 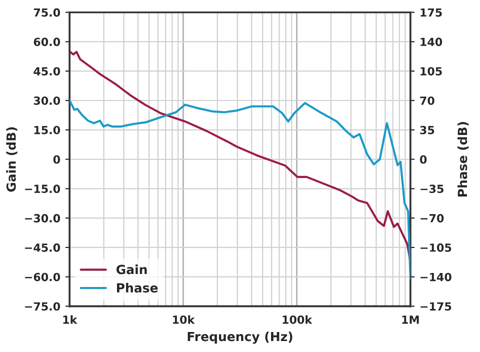 I want to click on x-tick-label: 10k, so click(x=184, y=319).